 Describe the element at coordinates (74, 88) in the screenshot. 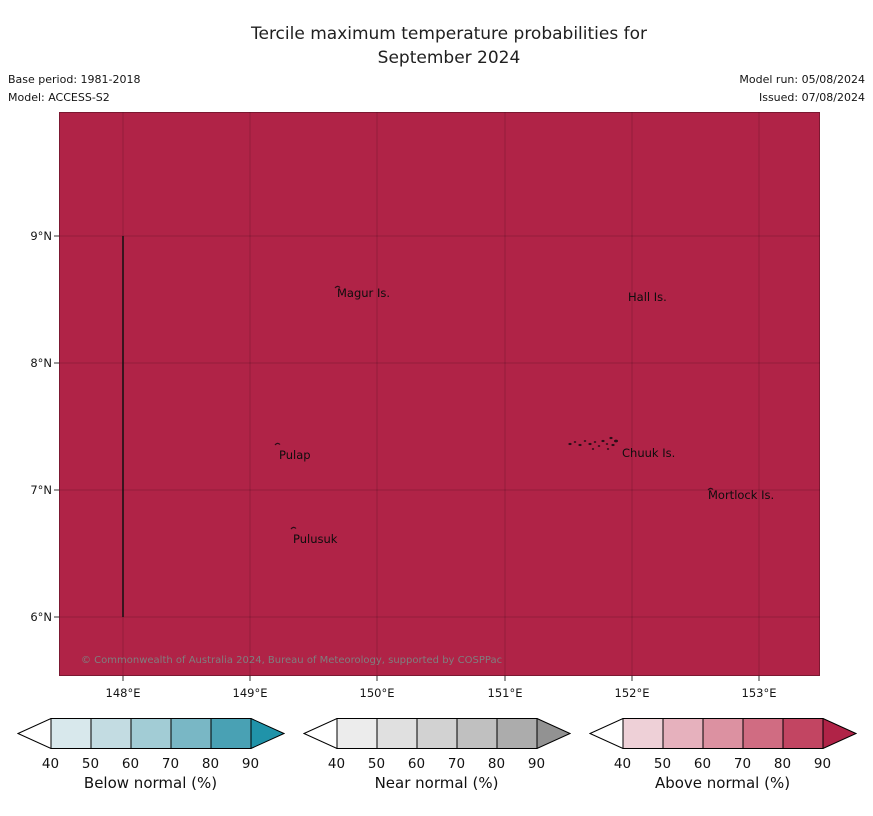

I see `meta-left: Base period: 1981-2018 Model: ACCESS-S2` at that location.